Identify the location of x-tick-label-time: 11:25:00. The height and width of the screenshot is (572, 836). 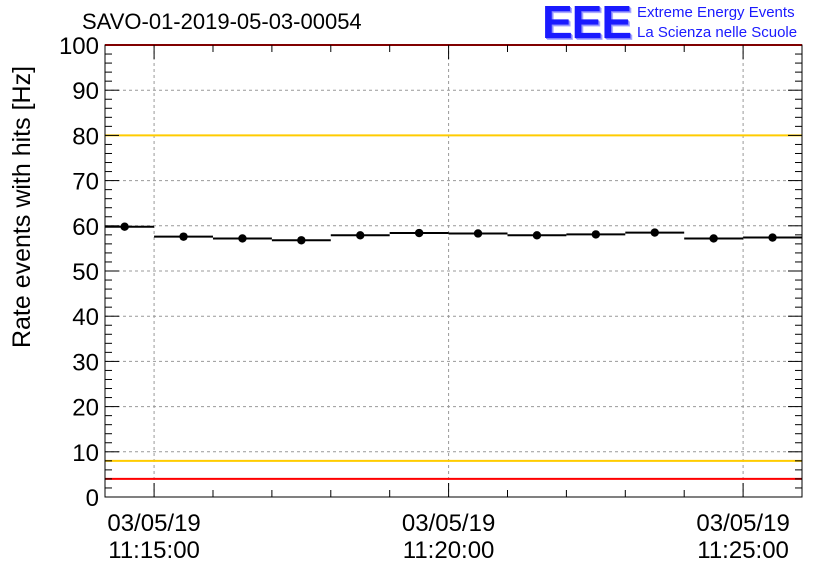
(743, 550).